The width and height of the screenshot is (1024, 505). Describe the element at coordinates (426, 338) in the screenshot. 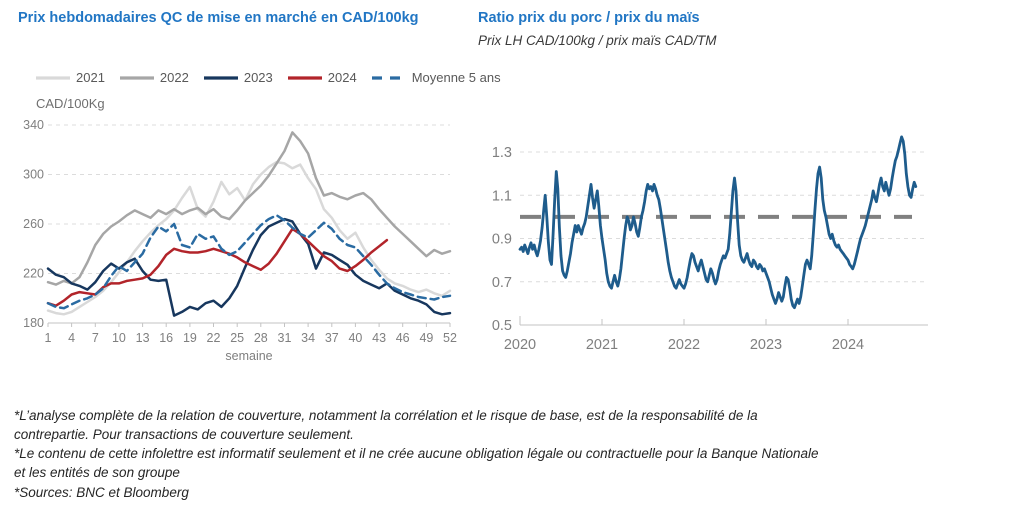

I see `x-tick-label: 49` at that location.